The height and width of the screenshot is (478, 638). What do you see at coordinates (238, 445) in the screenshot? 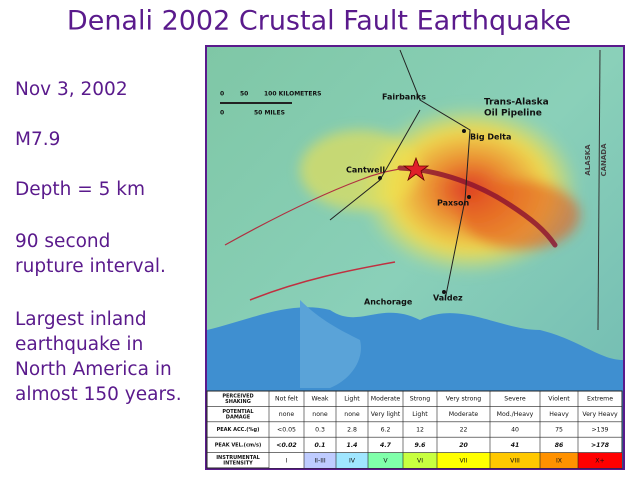
I see `row-header: PEAK VEL.(cm/s)` at bounding box center [238, 445].